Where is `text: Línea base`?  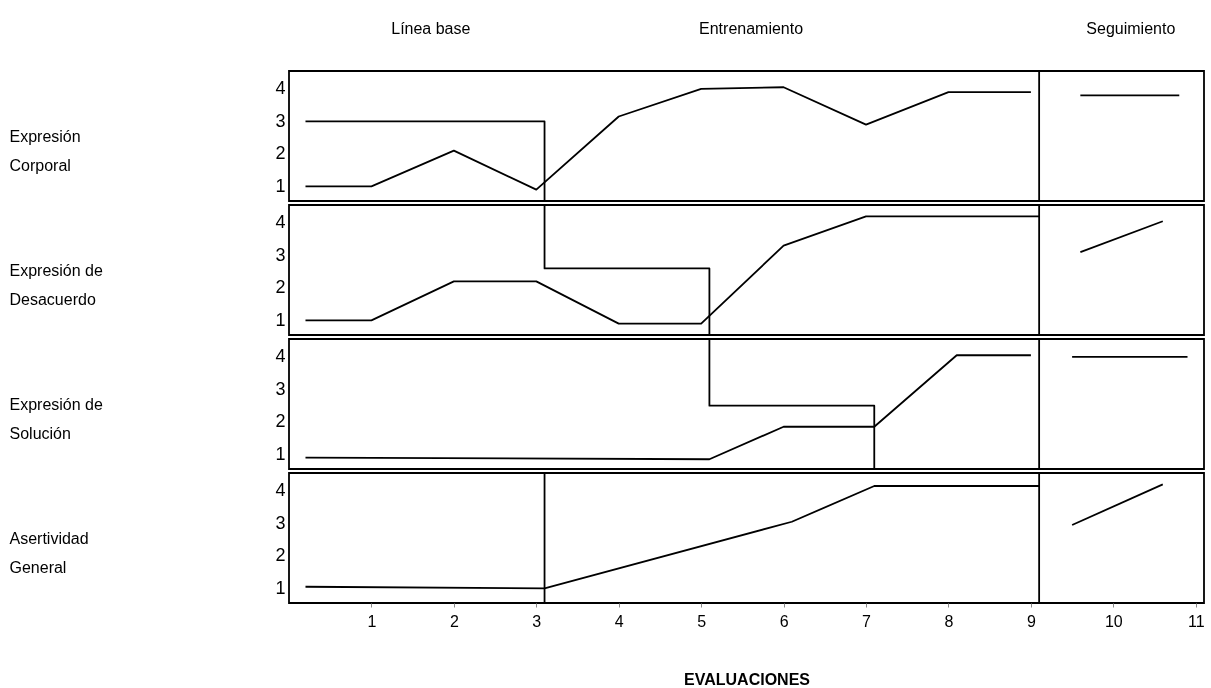
text: Línea base is located at coordinates (431, 28).